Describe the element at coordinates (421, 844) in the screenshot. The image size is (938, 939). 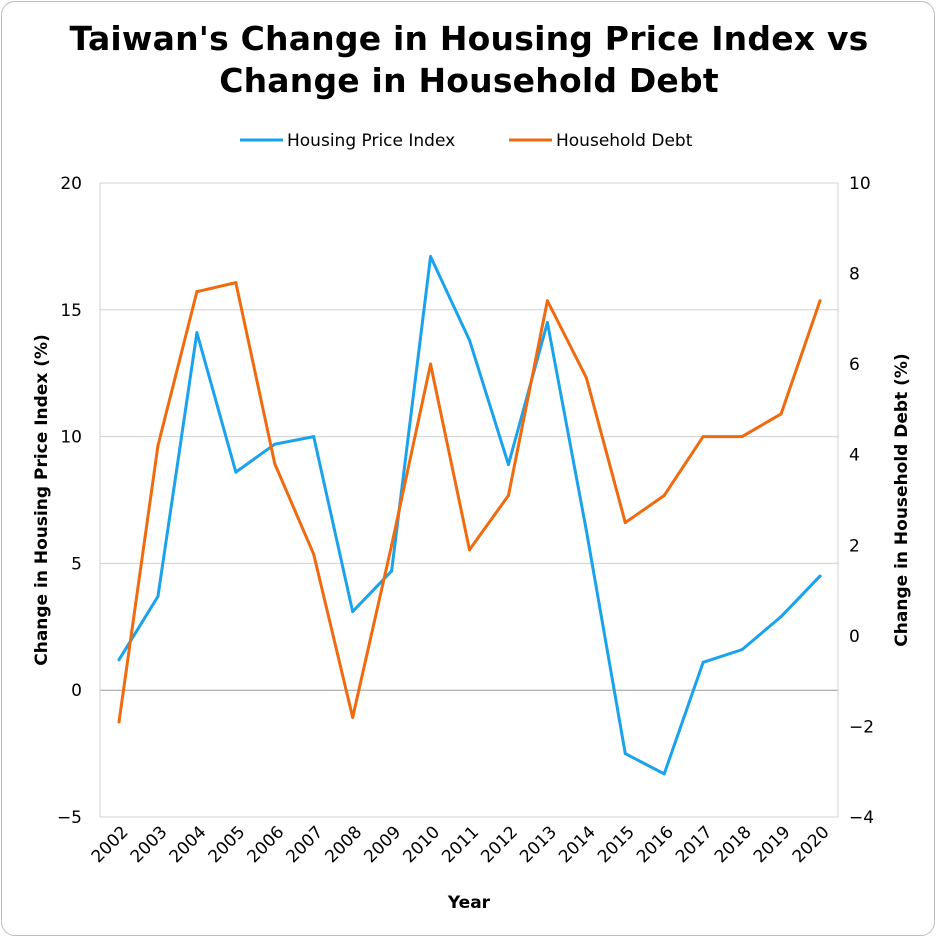
I see `x-tick-label: 2010` at that location.